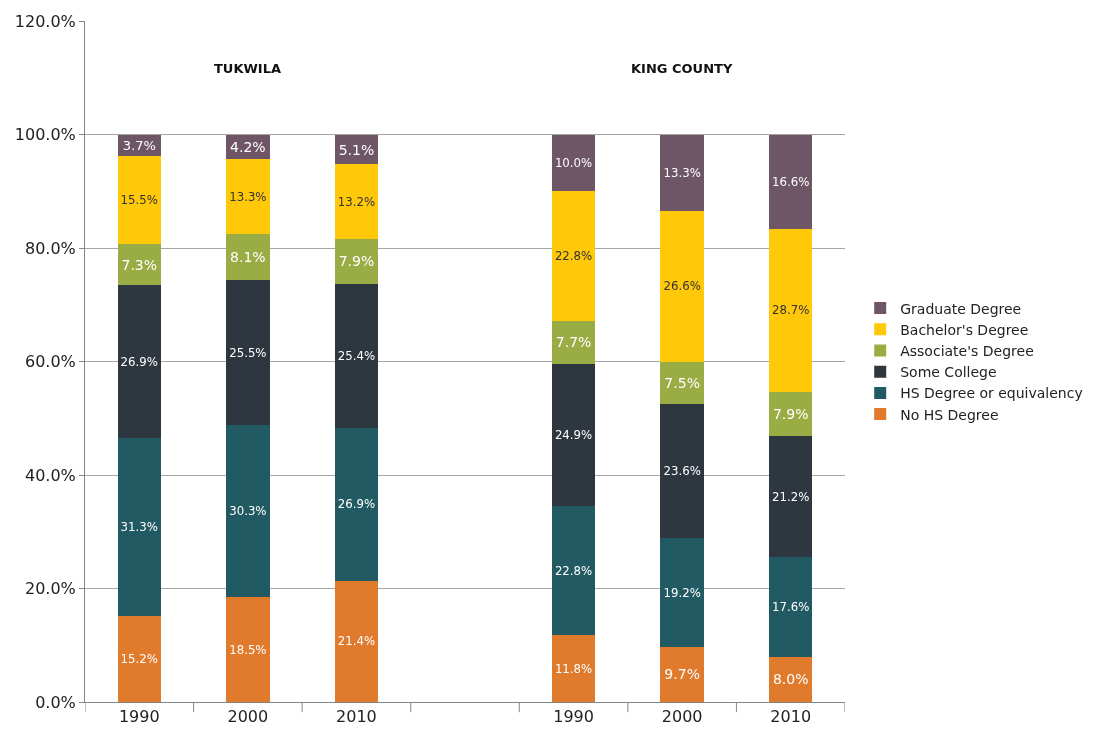 This screenshot has height=742, width=1100. I want to click on y-tick-label: 100.0%, so click(45, 135).